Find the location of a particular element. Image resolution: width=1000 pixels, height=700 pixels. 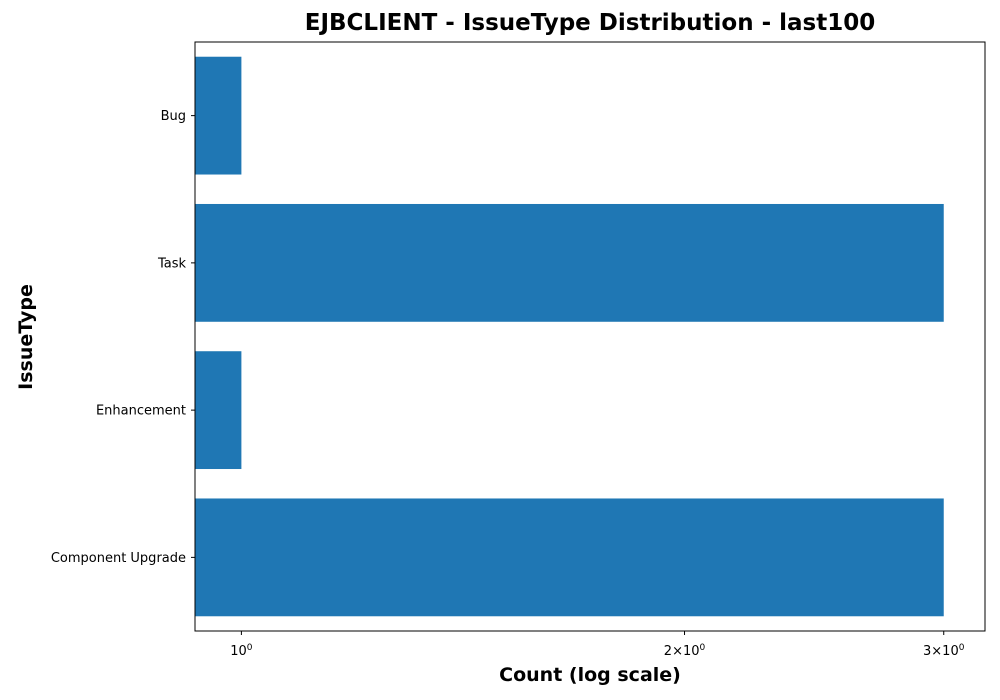

x-ticks-group: 100 2×100 3×100 is located at coordinates (597, 645).